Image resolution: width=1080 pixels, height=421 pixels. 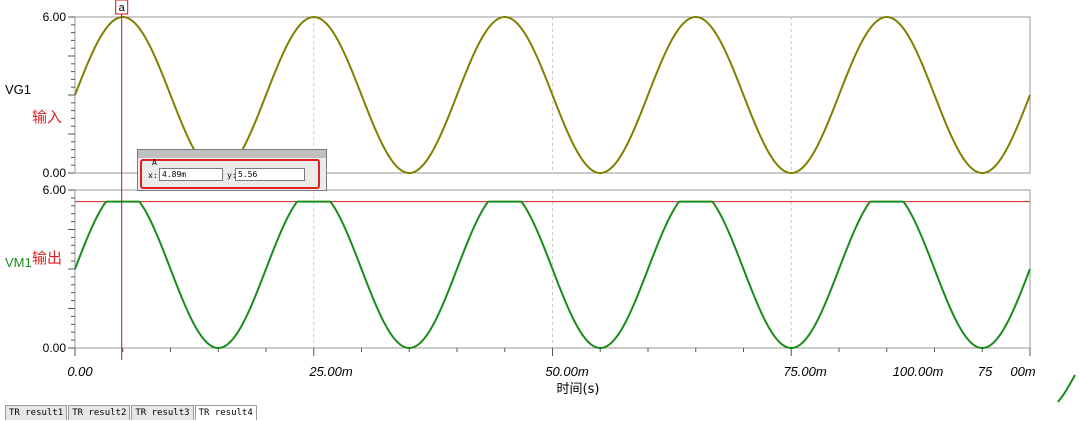 What do you see at coordinates (578, 389) in the screenshot?
I see `x-axis-label: 时间(s)` at bounding box center [578, 389].